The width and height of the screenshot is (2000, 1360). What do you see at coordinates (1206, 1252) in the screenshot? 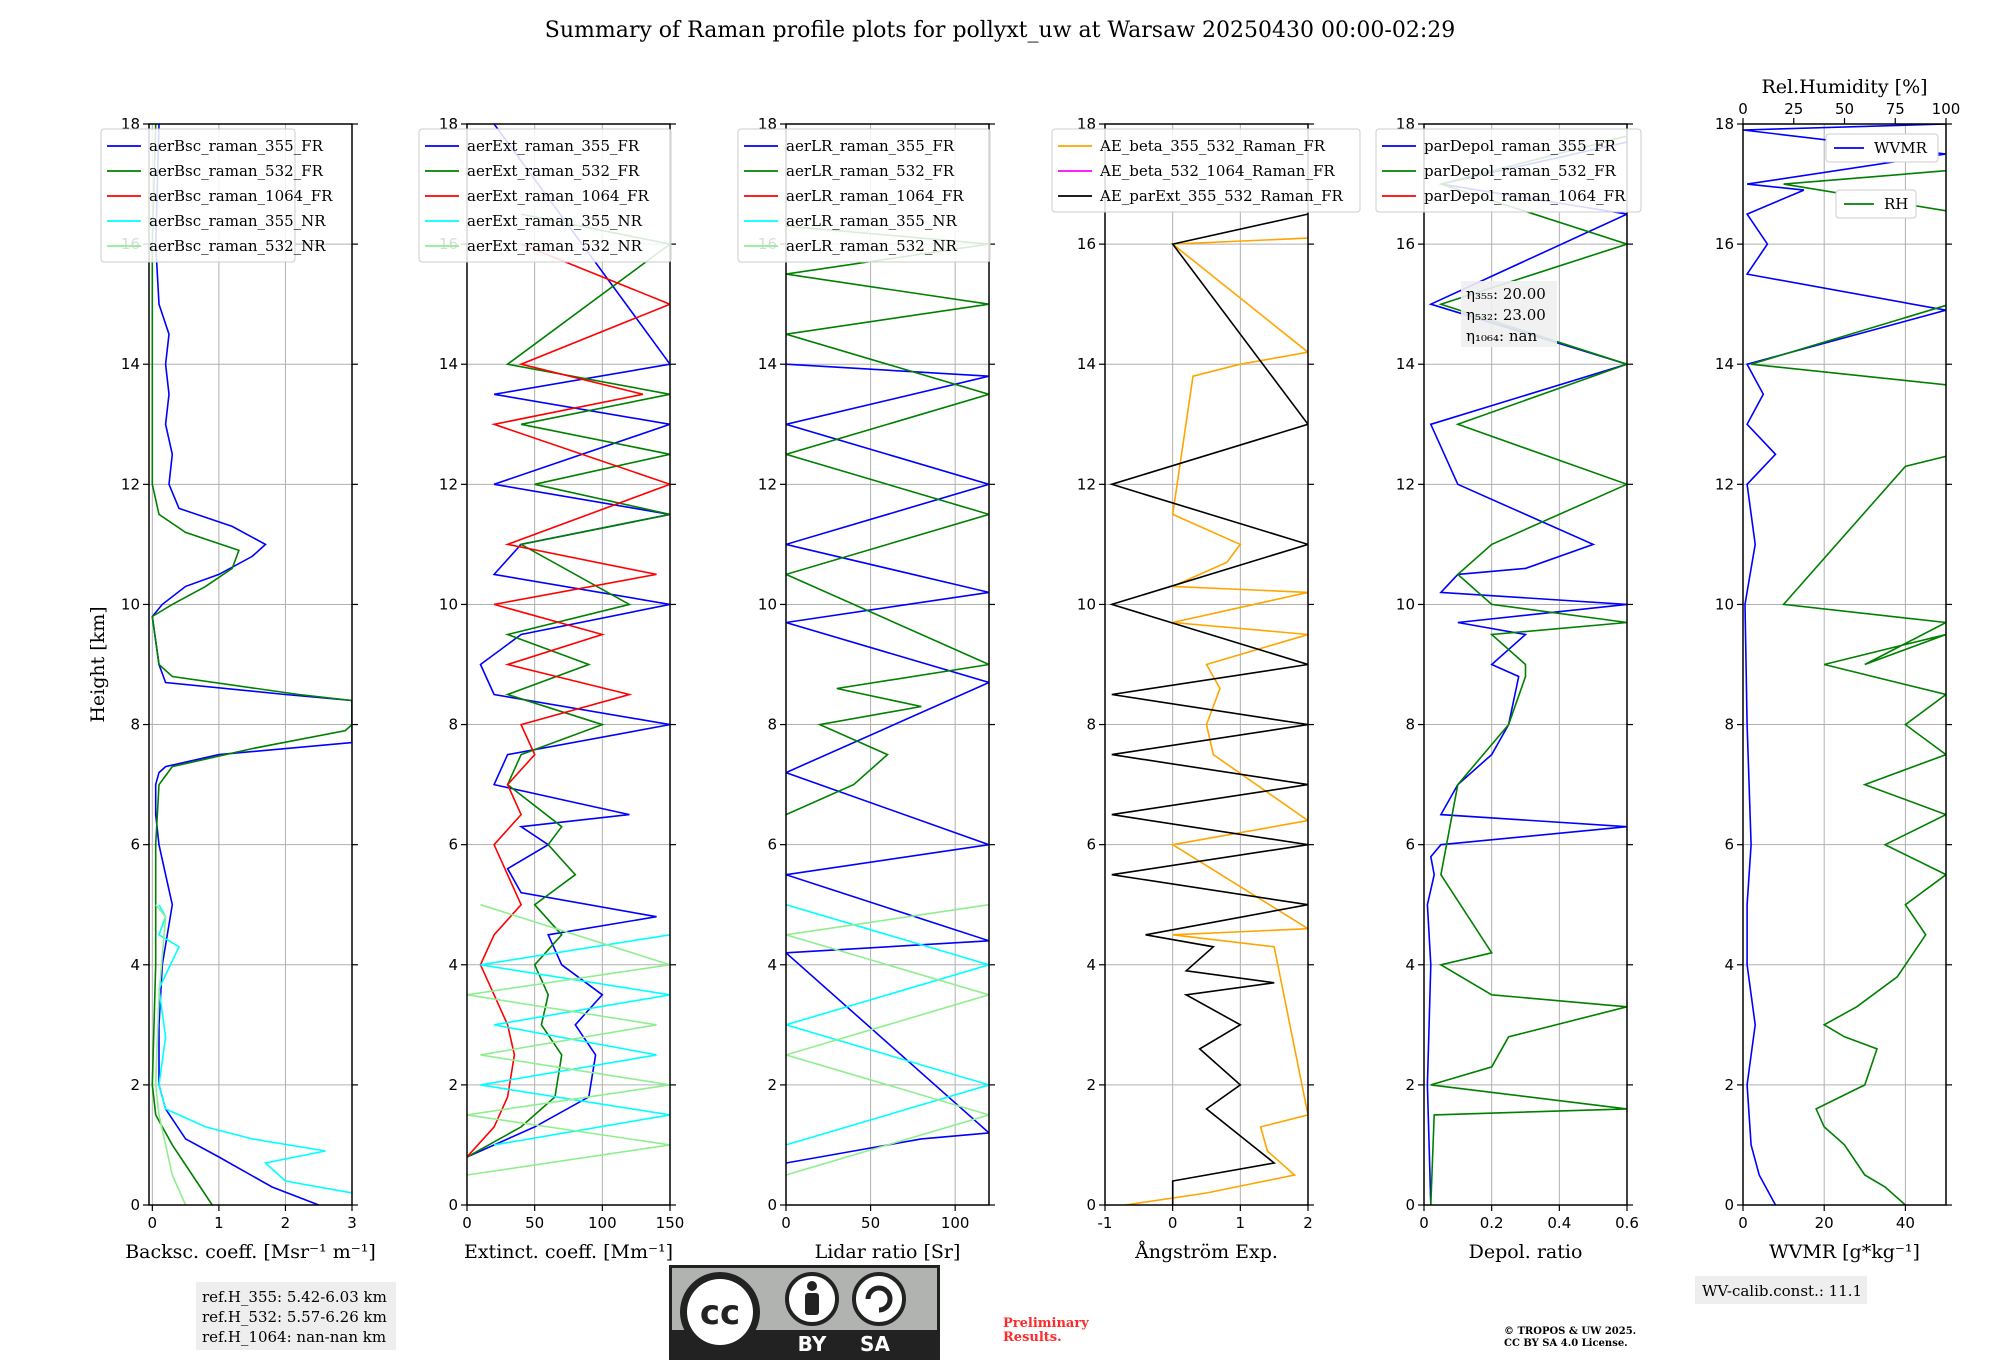
I see `xlabel-angstrom: Ångström Exp.` at bounding box center [1206, 1252].